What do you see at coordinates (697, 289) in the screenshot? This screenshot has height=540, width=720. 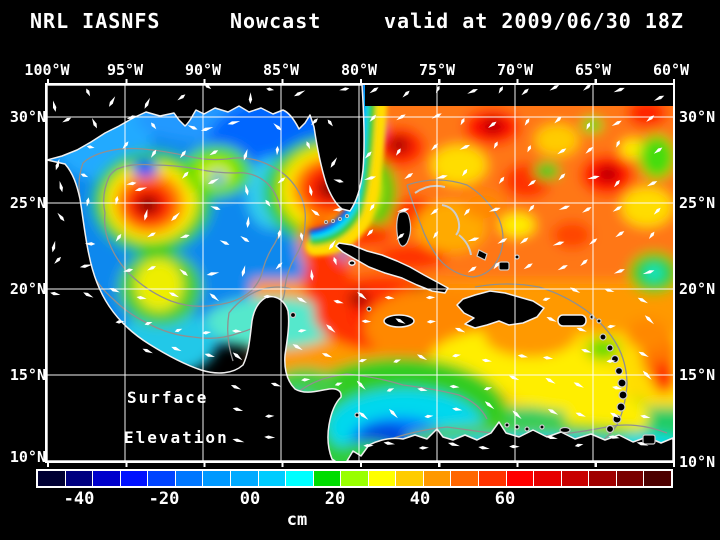 I see `lat-label-right: 20°N` at bounding box center [697, 289].